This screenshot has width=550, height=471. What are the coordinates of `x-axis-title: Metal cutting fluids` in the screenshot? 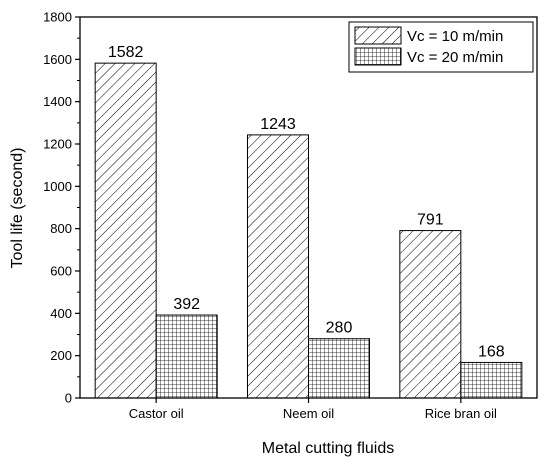 It's located at (328, 448).